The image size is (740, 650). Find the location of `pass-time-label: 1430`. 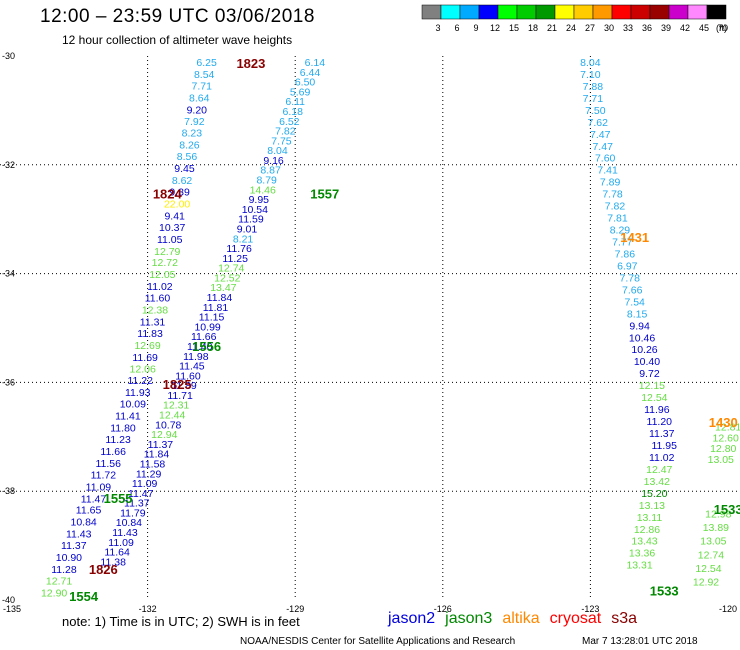

pass-time-label: 1430 is located at coordinates (723, 422).